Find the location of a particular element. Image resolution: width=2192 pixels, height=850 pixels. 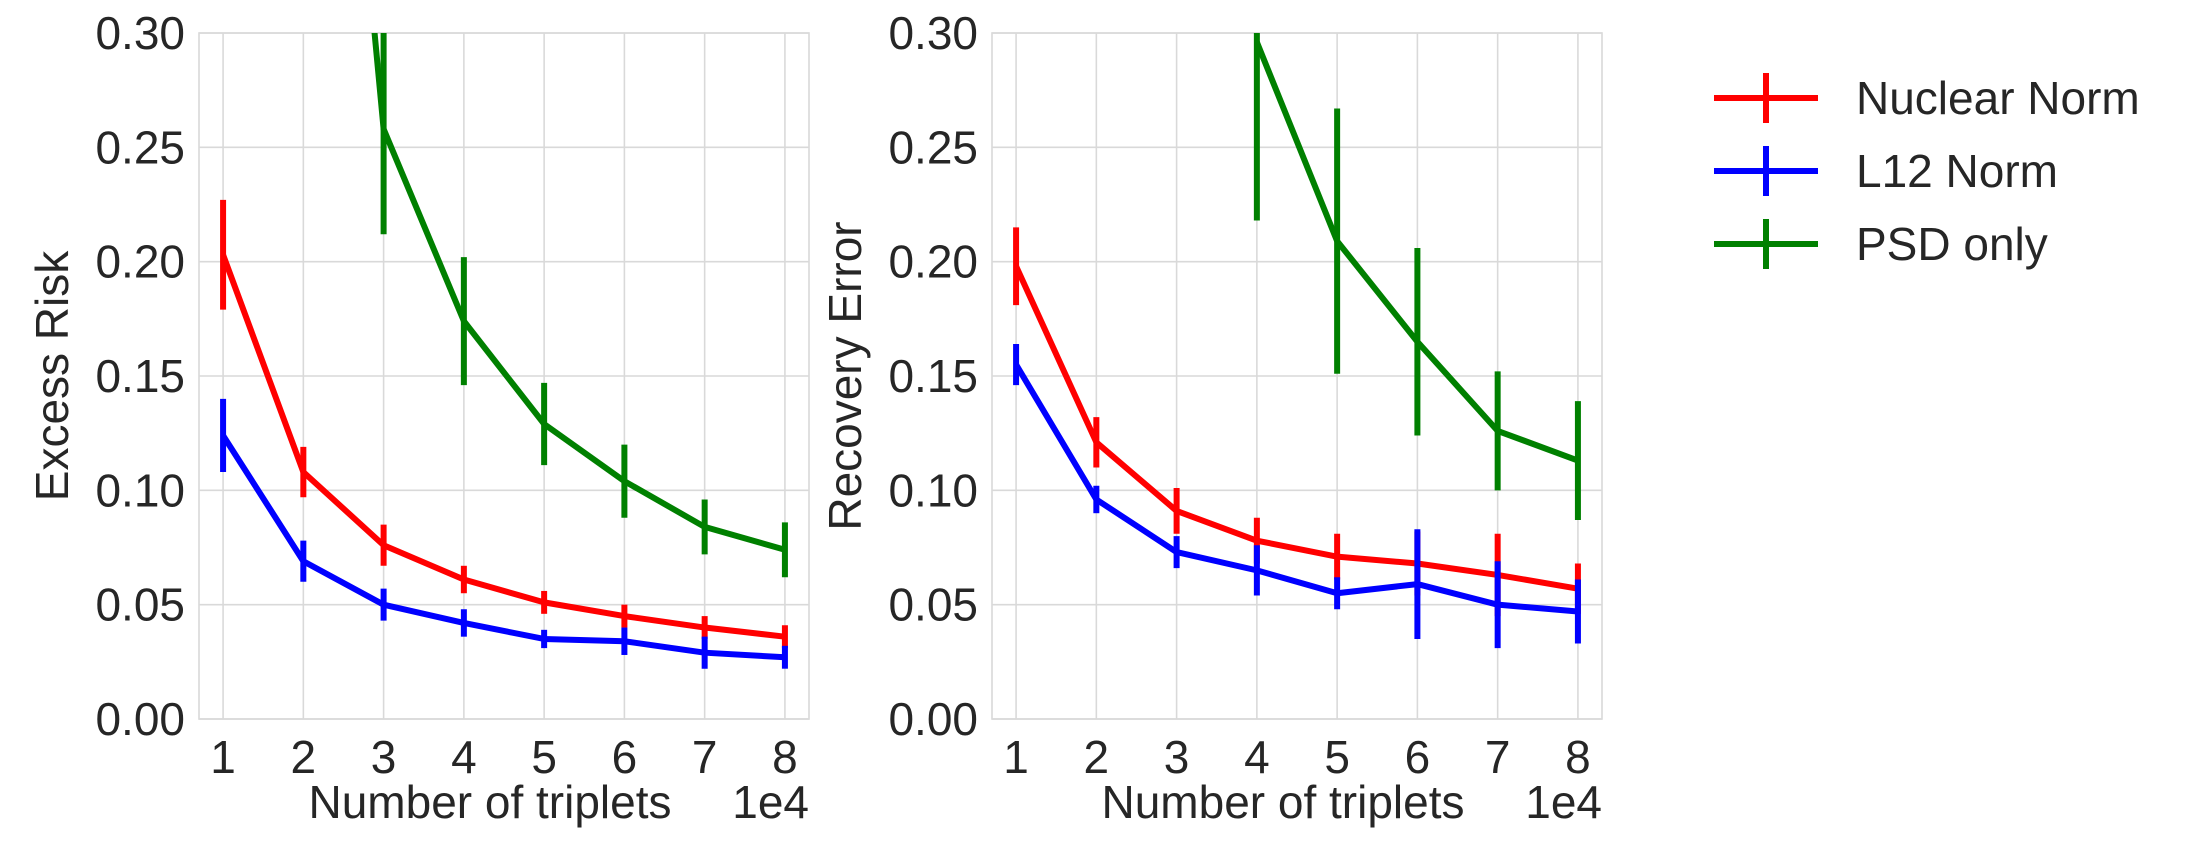

legend-label-l12-norm: L12 Norm is located at coordinates (1957, 171).